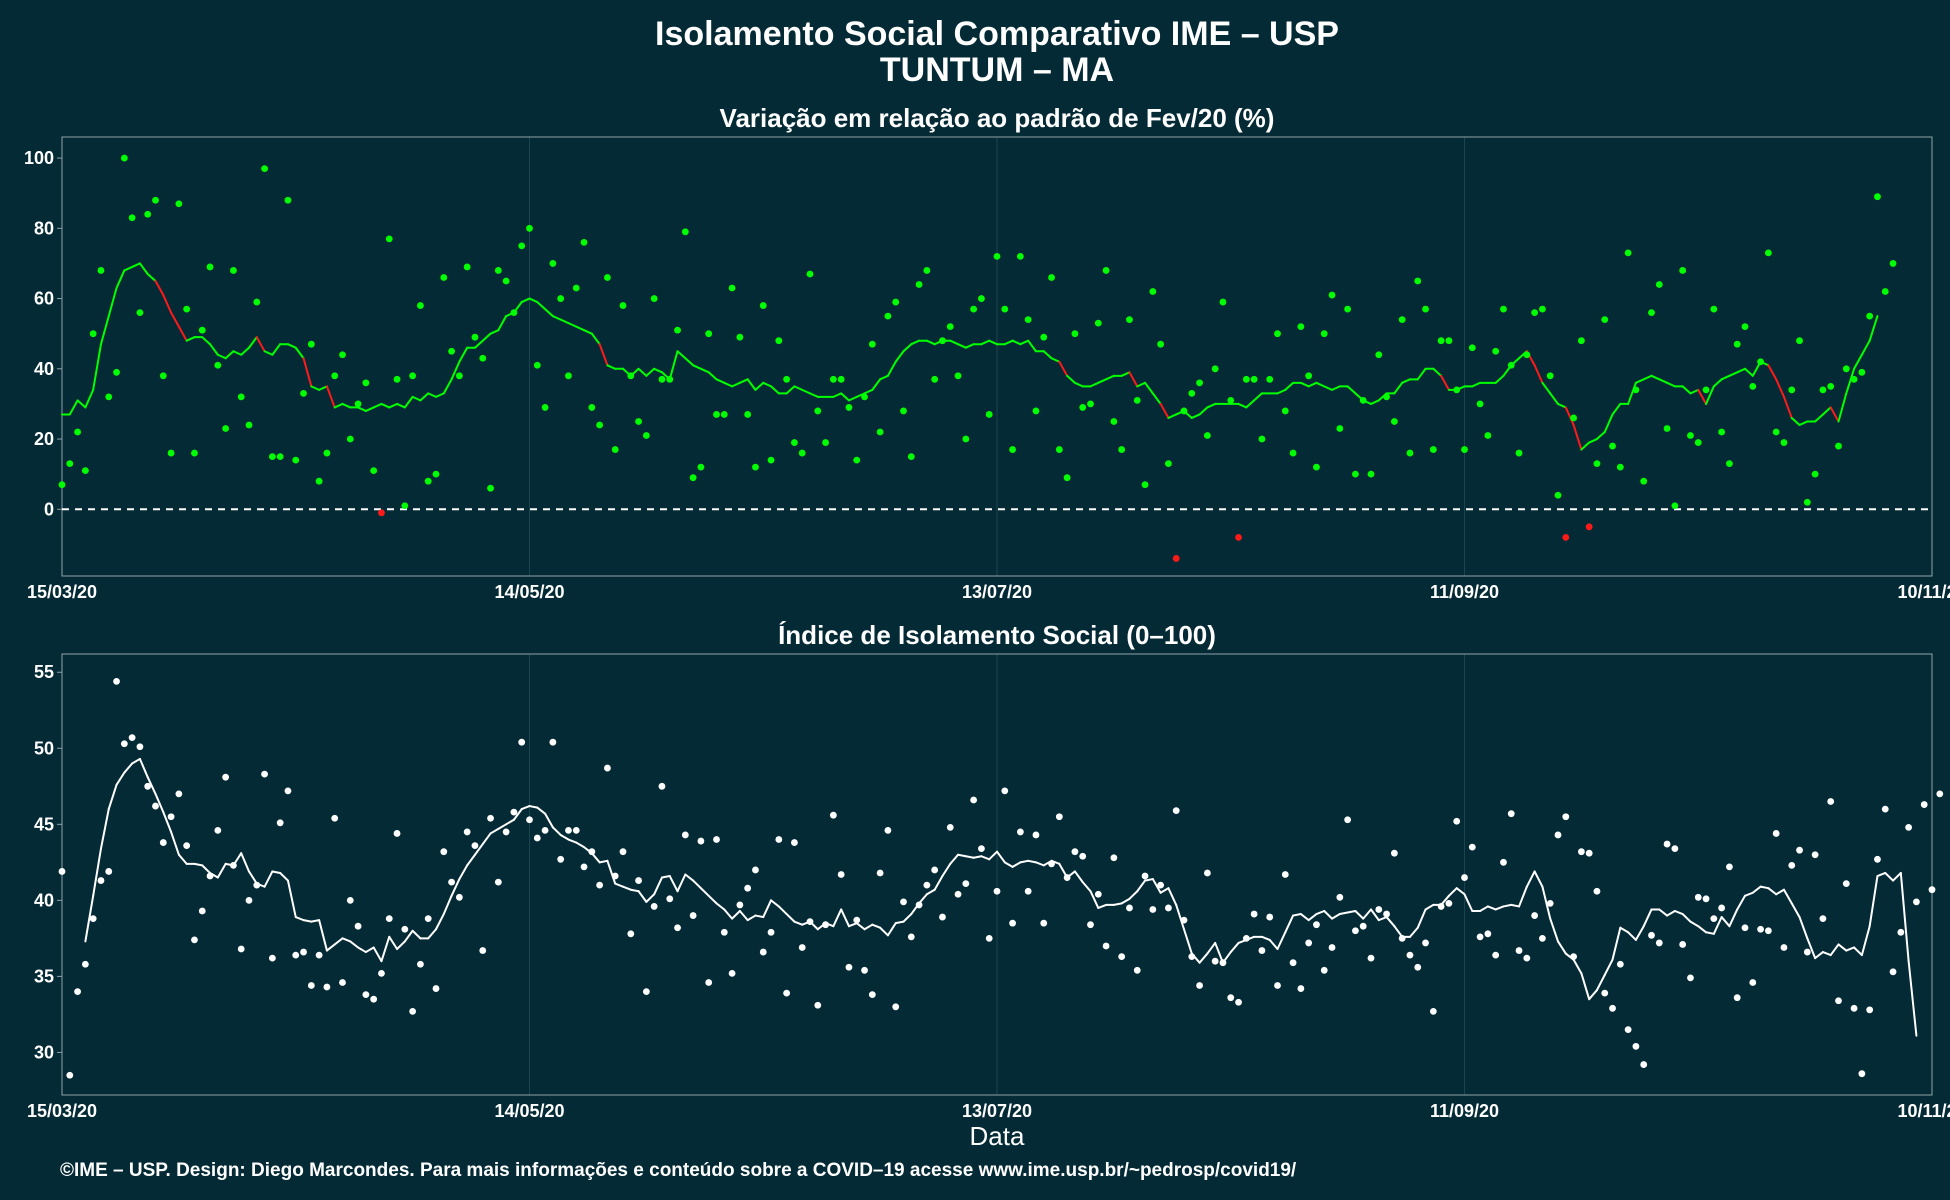 The height and width of the screenshot is (1200, 1950). Describe the element at coordinates (44, 672) in the screenshot. I see `index-y-tick-label: 55` at that location.